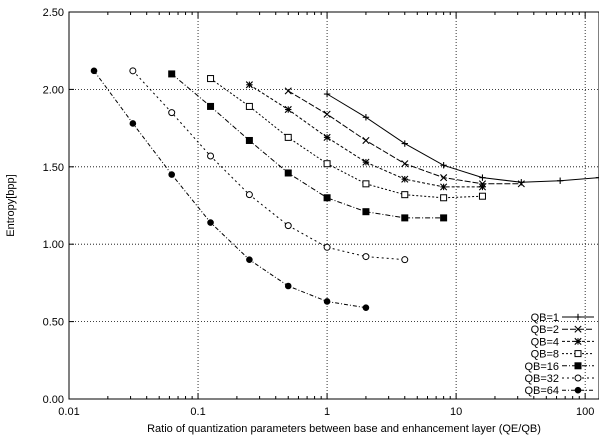 This screenshot has width=599, height=438. Describe the element at coordinates (53, 400) in the screenshot. I see `y-tick-label: 0.00` at that location.